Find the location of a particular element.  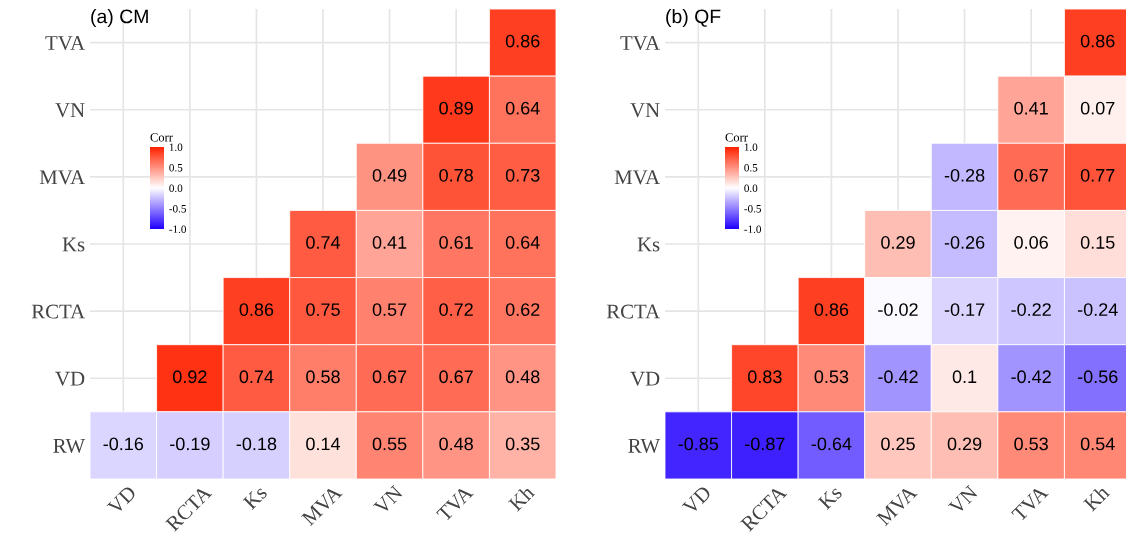

data-label: -0.24 is located at coordinates (1097, 309).